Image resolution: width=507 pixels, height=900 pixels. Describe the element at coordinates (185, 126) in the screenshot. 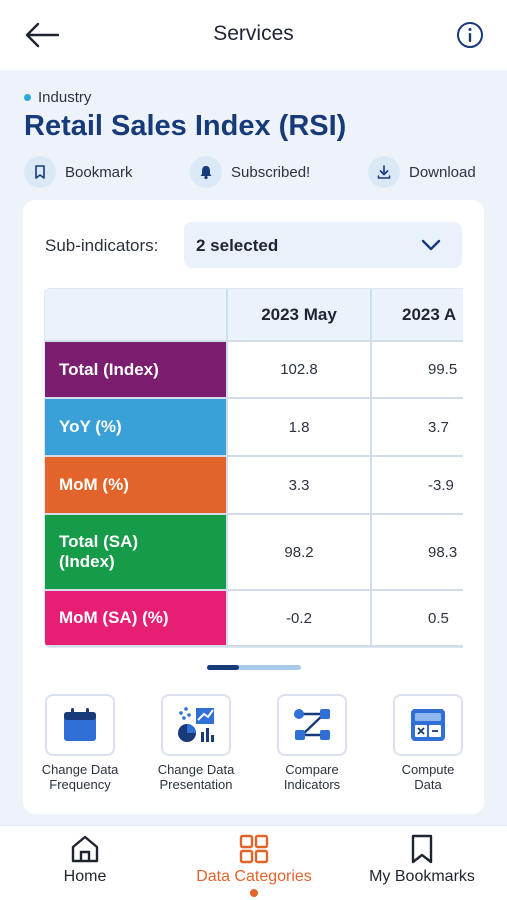

I see `page-title: Retail Sales Index (RSI)` at that location.